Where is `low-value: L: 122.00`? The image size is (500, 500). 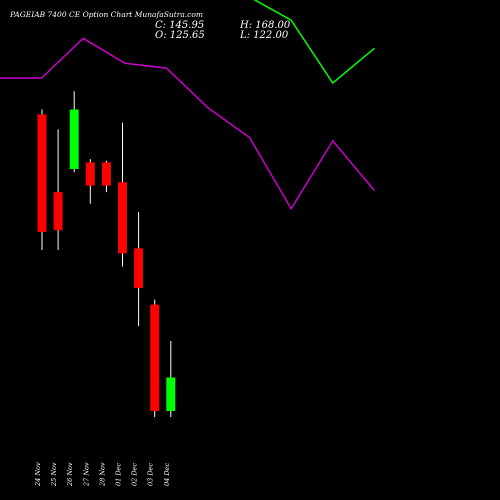
low-value: L: 122.00 is located at coordinates (264, 35).